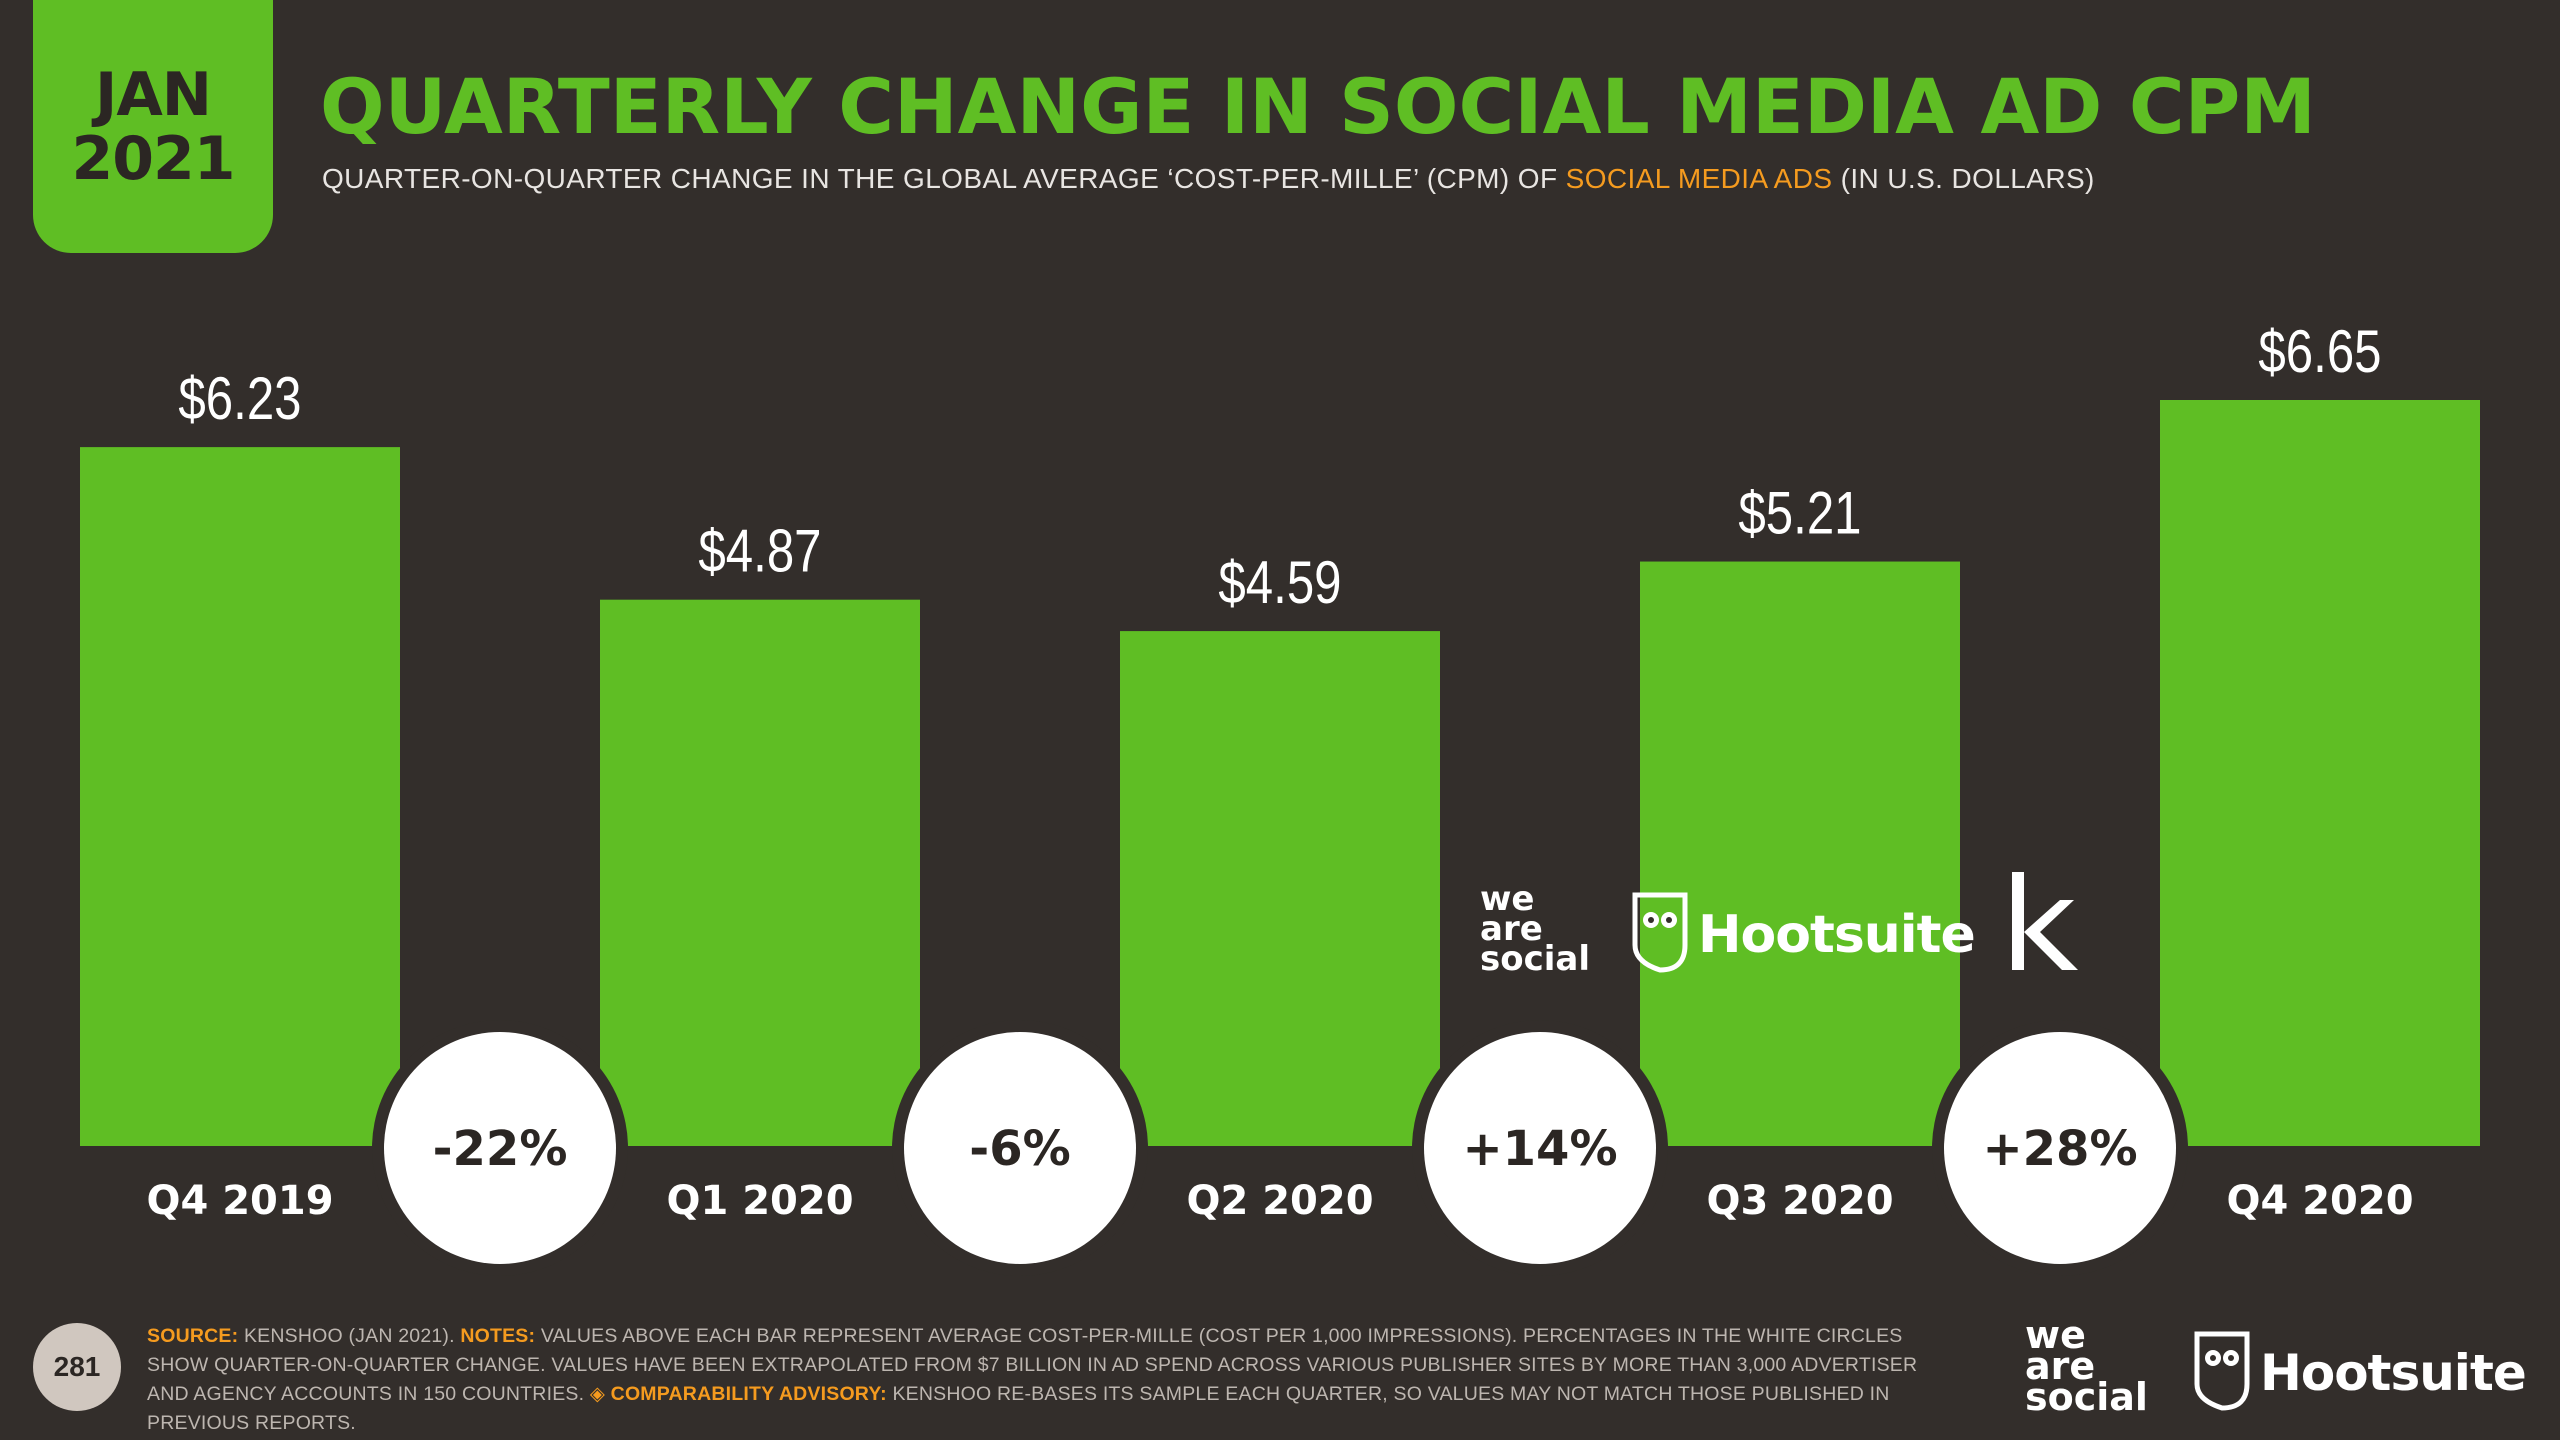  I want to click on footer-logos: we are social Hootsuite, so click(2276, 1362).